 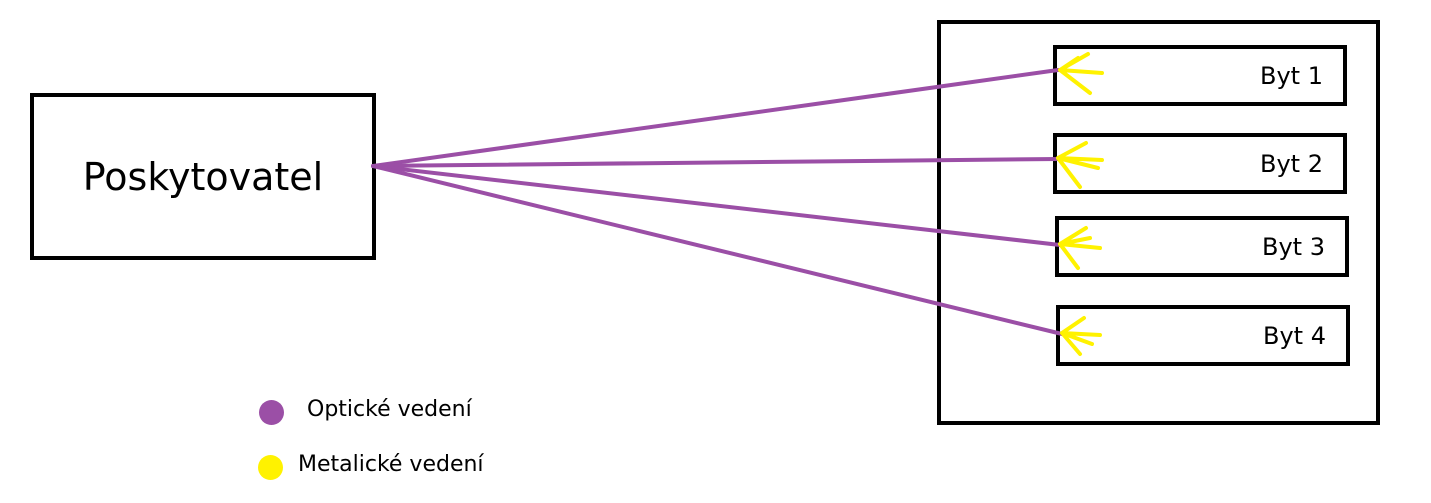 I want to click on provider-label: Poskytovatel, so click(x=203, y=176).